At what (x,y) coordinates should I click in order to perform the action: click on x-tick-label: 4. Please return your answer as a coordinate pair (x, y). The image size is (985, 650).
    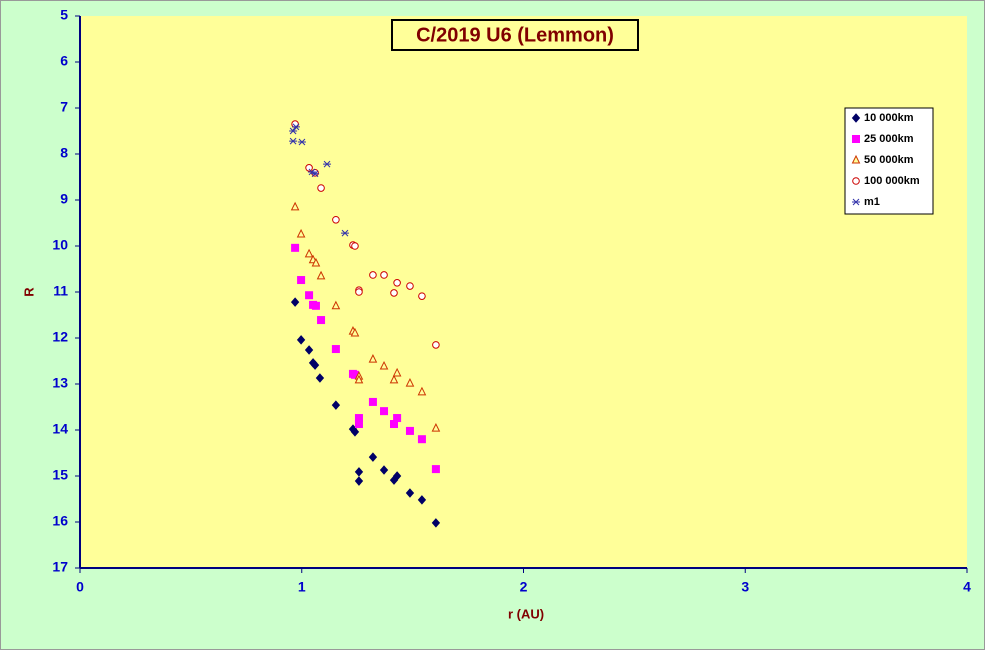
    Looking at the image, I should click on (967, 587).